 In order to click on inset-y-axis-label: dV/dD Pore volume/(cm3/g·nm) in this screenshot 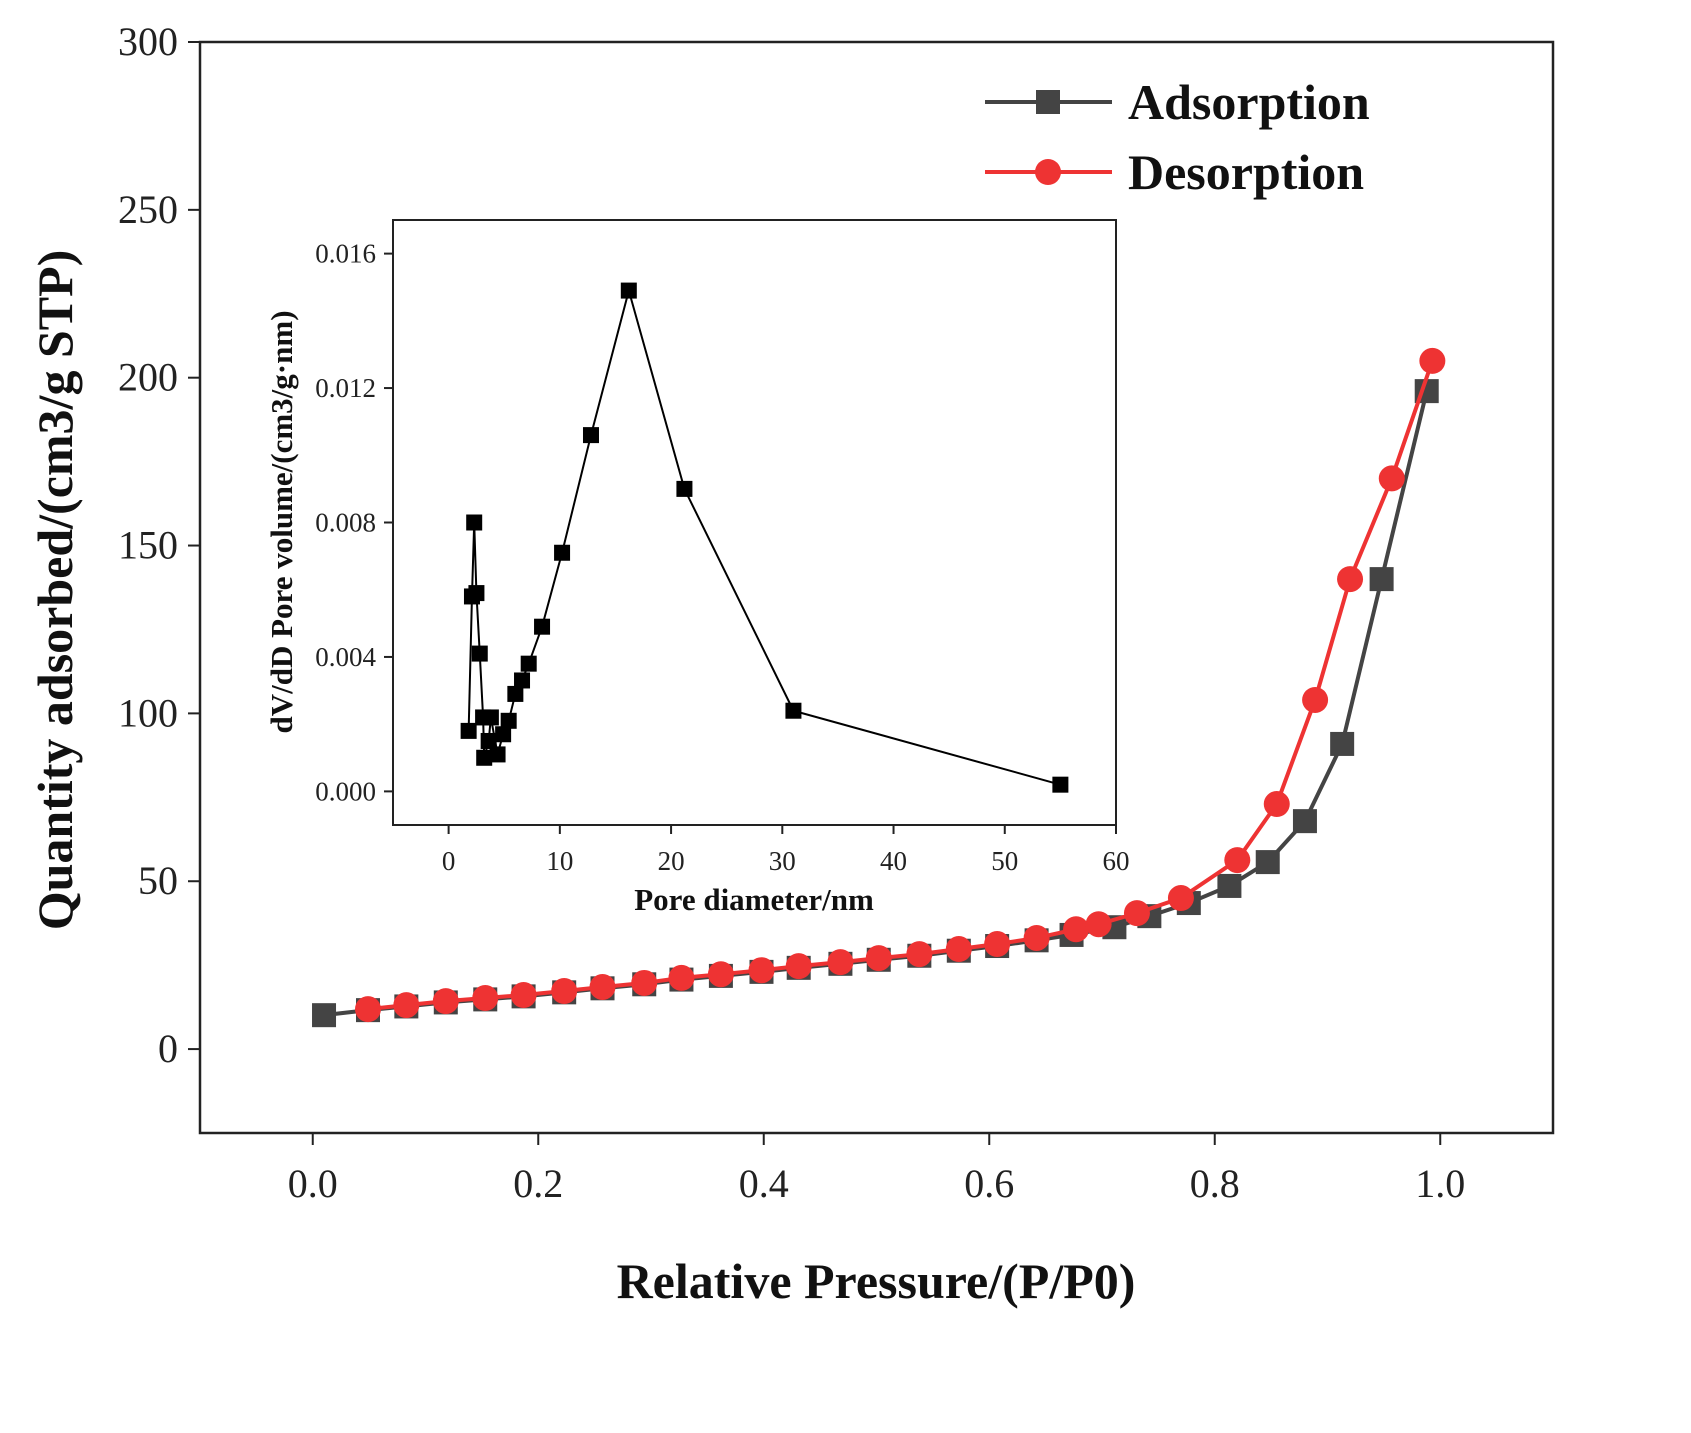, I will do `click(281, 521)`.